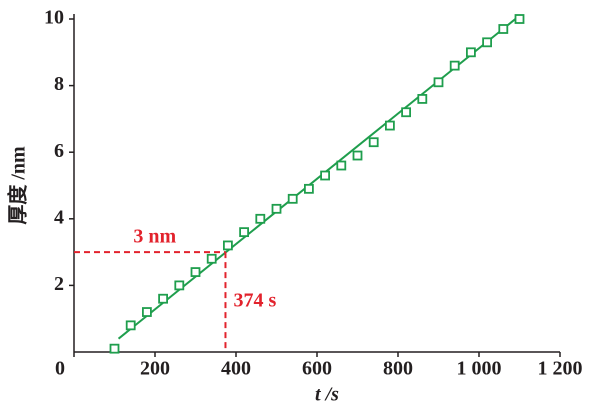 The height and width of the screenshot is (411, 591). What do you see at coordinates (59, 151) in the screenshot?
I see `y-tick-label: 6` at bounding box center [59, 151].